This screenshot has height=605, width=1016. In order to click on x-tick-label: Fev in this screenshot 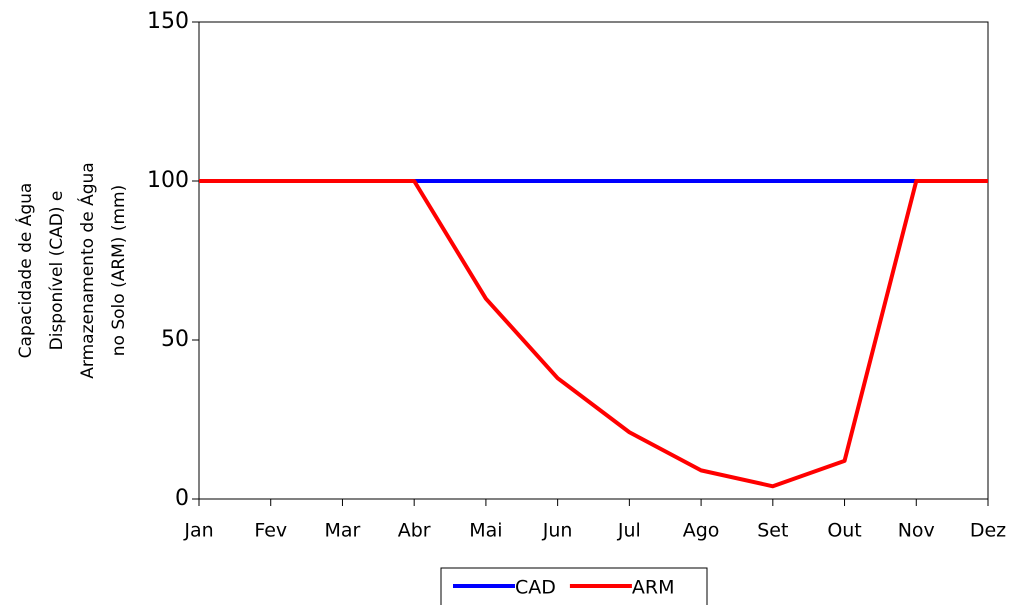, I will do `click(270, 531)`.